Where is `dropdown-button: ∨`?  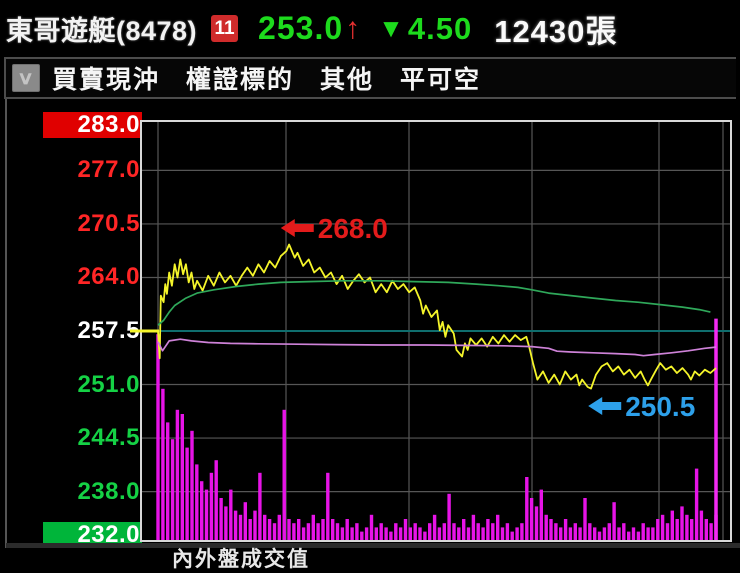 dropdown-button: ∨ is located at coordinates (26, 78).